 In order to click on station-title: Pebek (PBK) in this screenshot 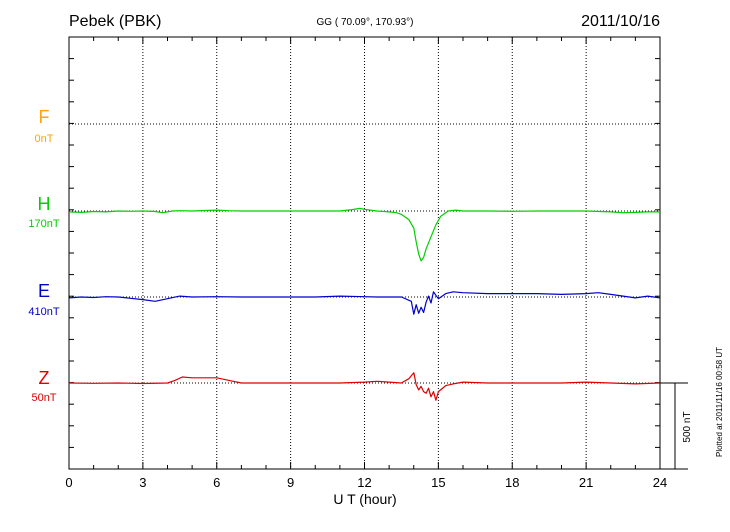, I will do `click(115, 21)`.